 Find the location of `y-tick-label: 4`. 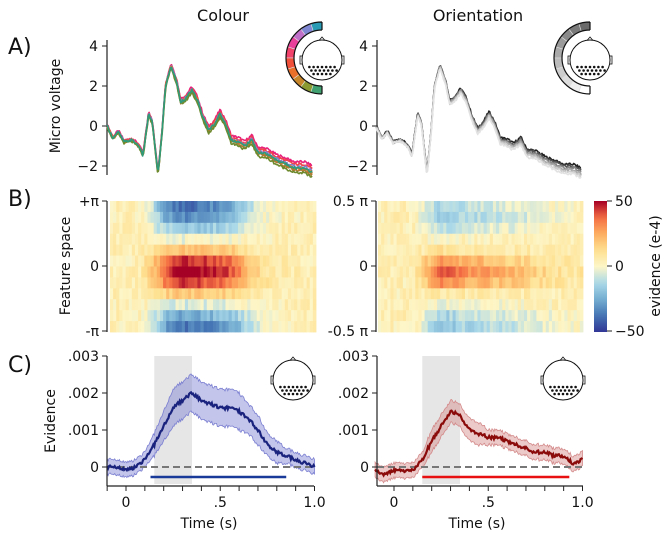

y-tick-label: 4 is located at coordinates (93, 47).